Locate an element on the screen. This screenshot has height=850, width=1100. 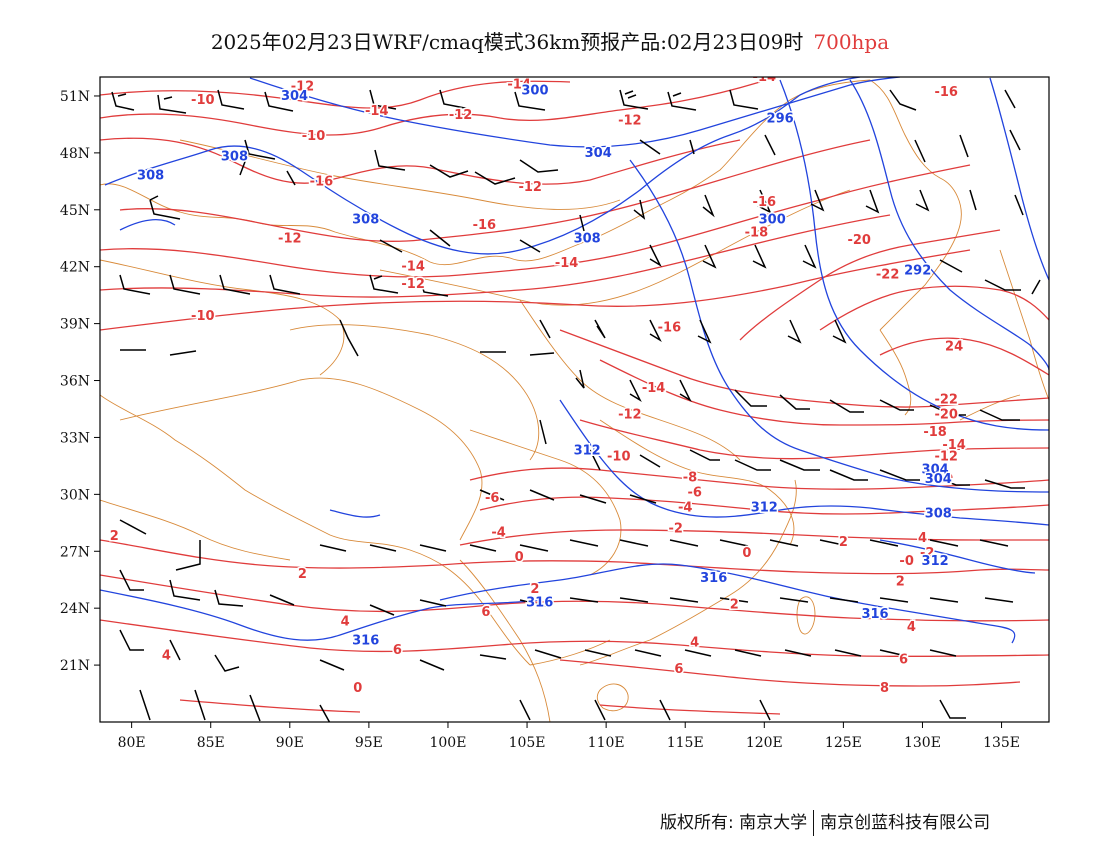
isotherm-label: 0 is located at coordinates (519, 557).